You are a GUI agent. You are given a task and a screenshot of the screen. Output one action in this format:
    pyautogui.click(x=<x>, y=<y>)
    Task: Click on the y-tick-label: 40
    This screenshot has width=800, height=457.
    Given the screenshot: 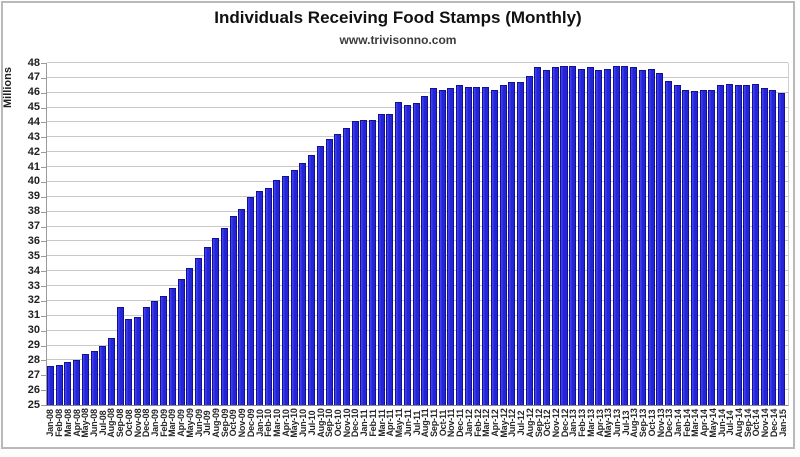 What is the action you would take?
    pyautogui.click(x=33, y=181)
    